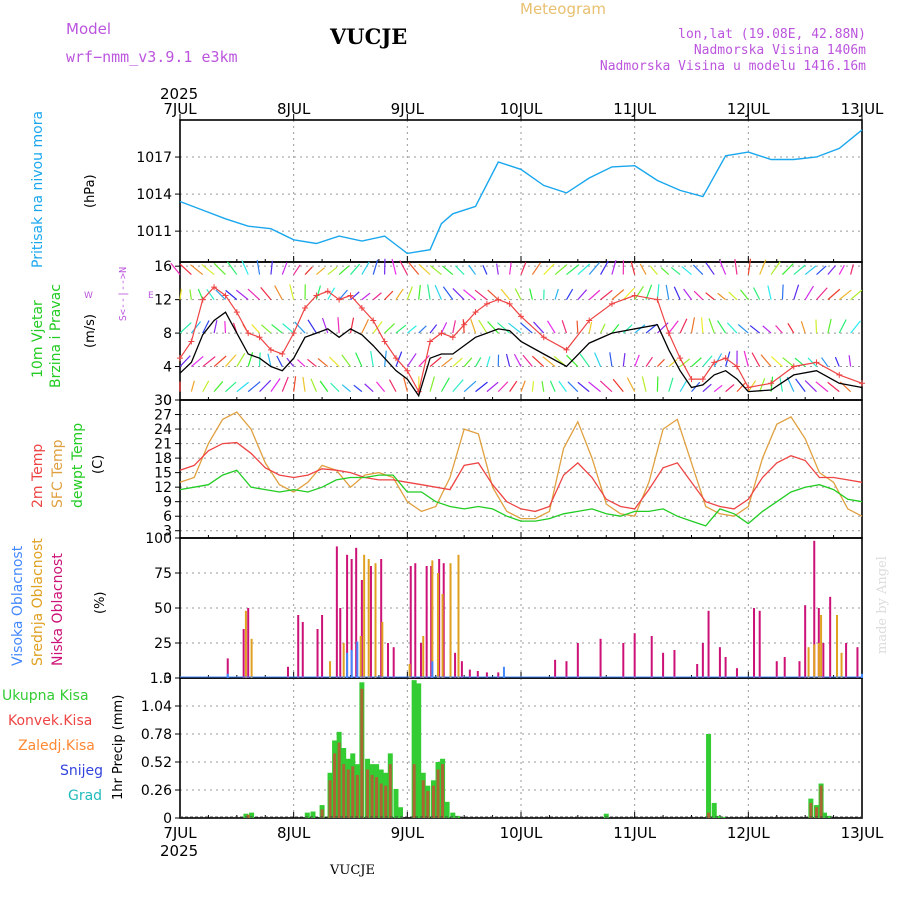 The width and height of the screenshot is (900, 900). I want to click on day-label-top: 8JUL, so click(294, 109).